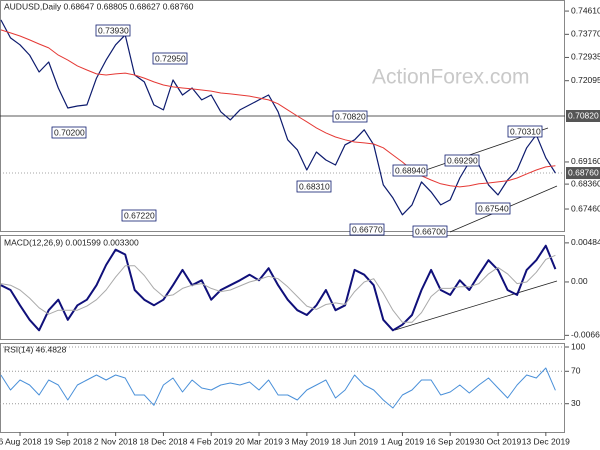  What do you see at coordinates (211, 441) in the screenshot?
I see `x-tick-label: 4 Feb 2019` at bounding box center [211, 441].